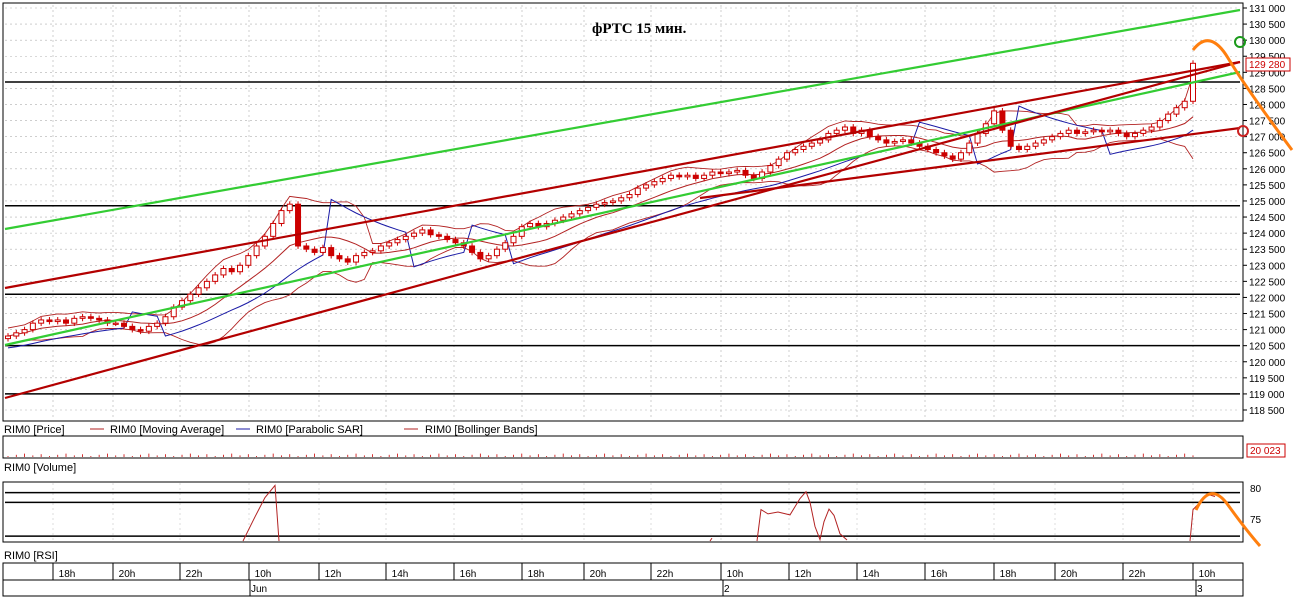  What do you see at coordinates (1267, 25) in the screenshot?
I see `price-tick-label: 130 500` at bounding box center [1267, 25].